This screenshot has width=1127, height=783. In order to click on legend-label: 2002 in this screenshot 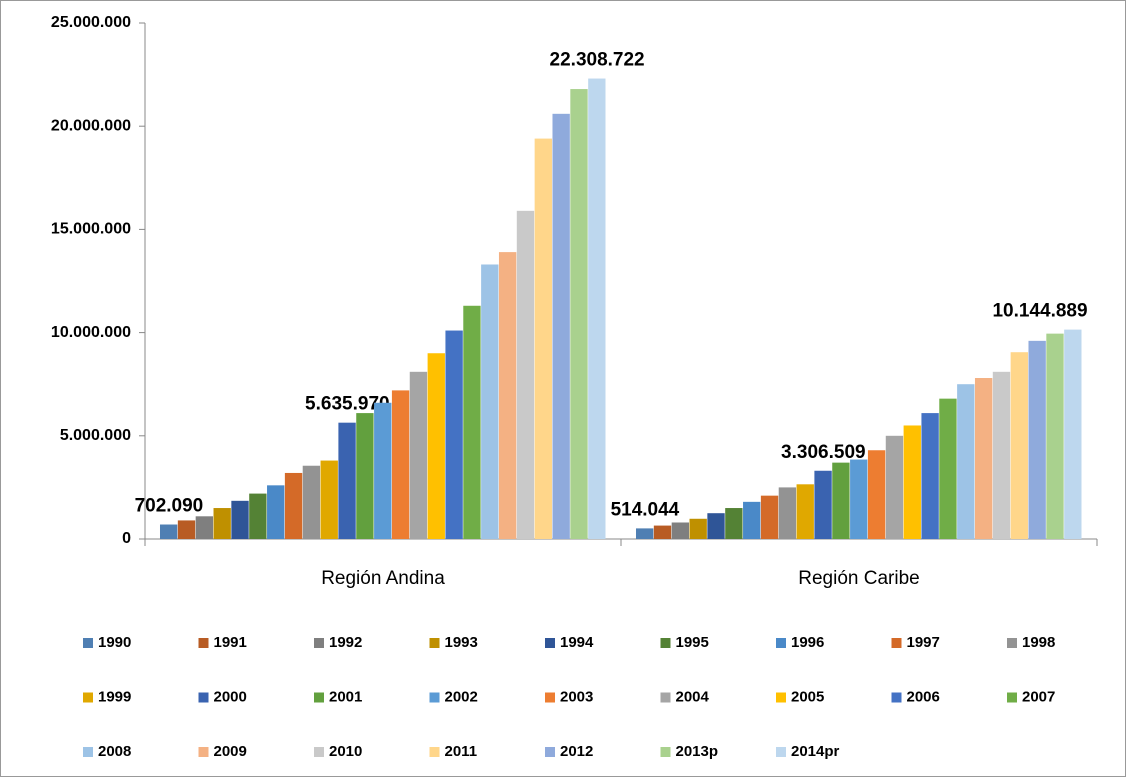, I will do `click(461, 696)`.